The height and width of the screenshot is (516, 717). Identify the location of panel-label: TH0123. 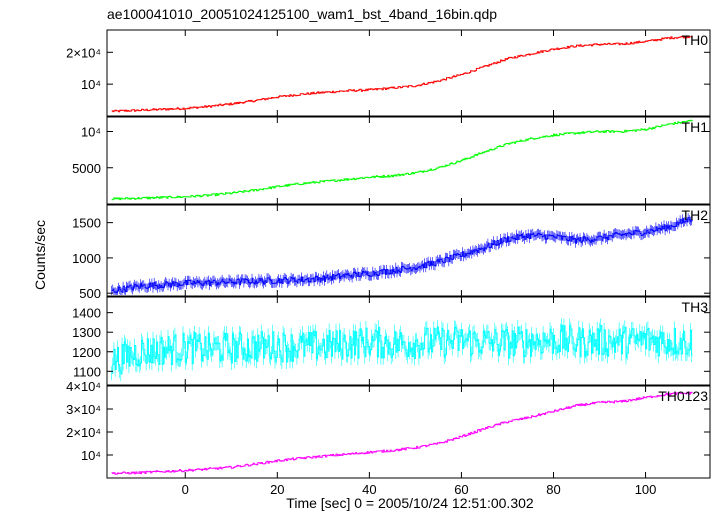
(683, 396).